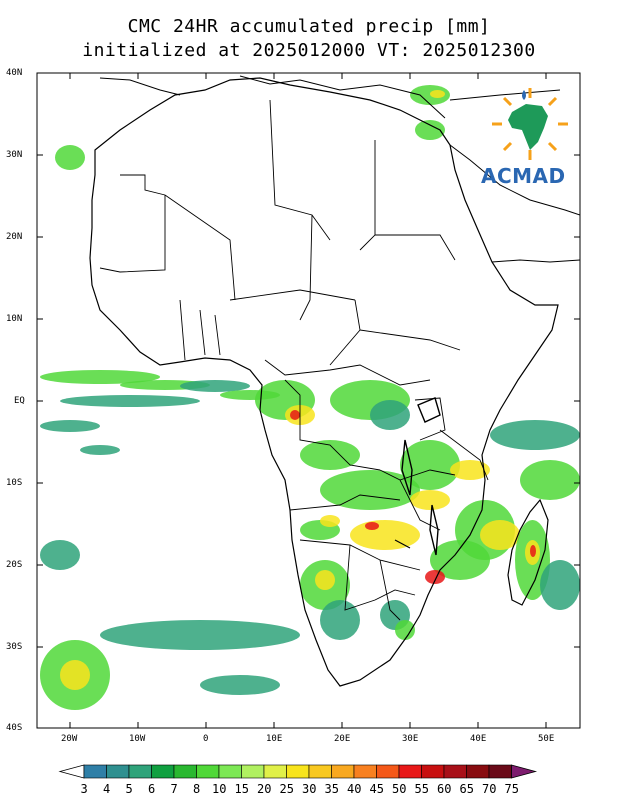 The image size is (618, 800). I want to click on lake-victoria, so click(429, 410).